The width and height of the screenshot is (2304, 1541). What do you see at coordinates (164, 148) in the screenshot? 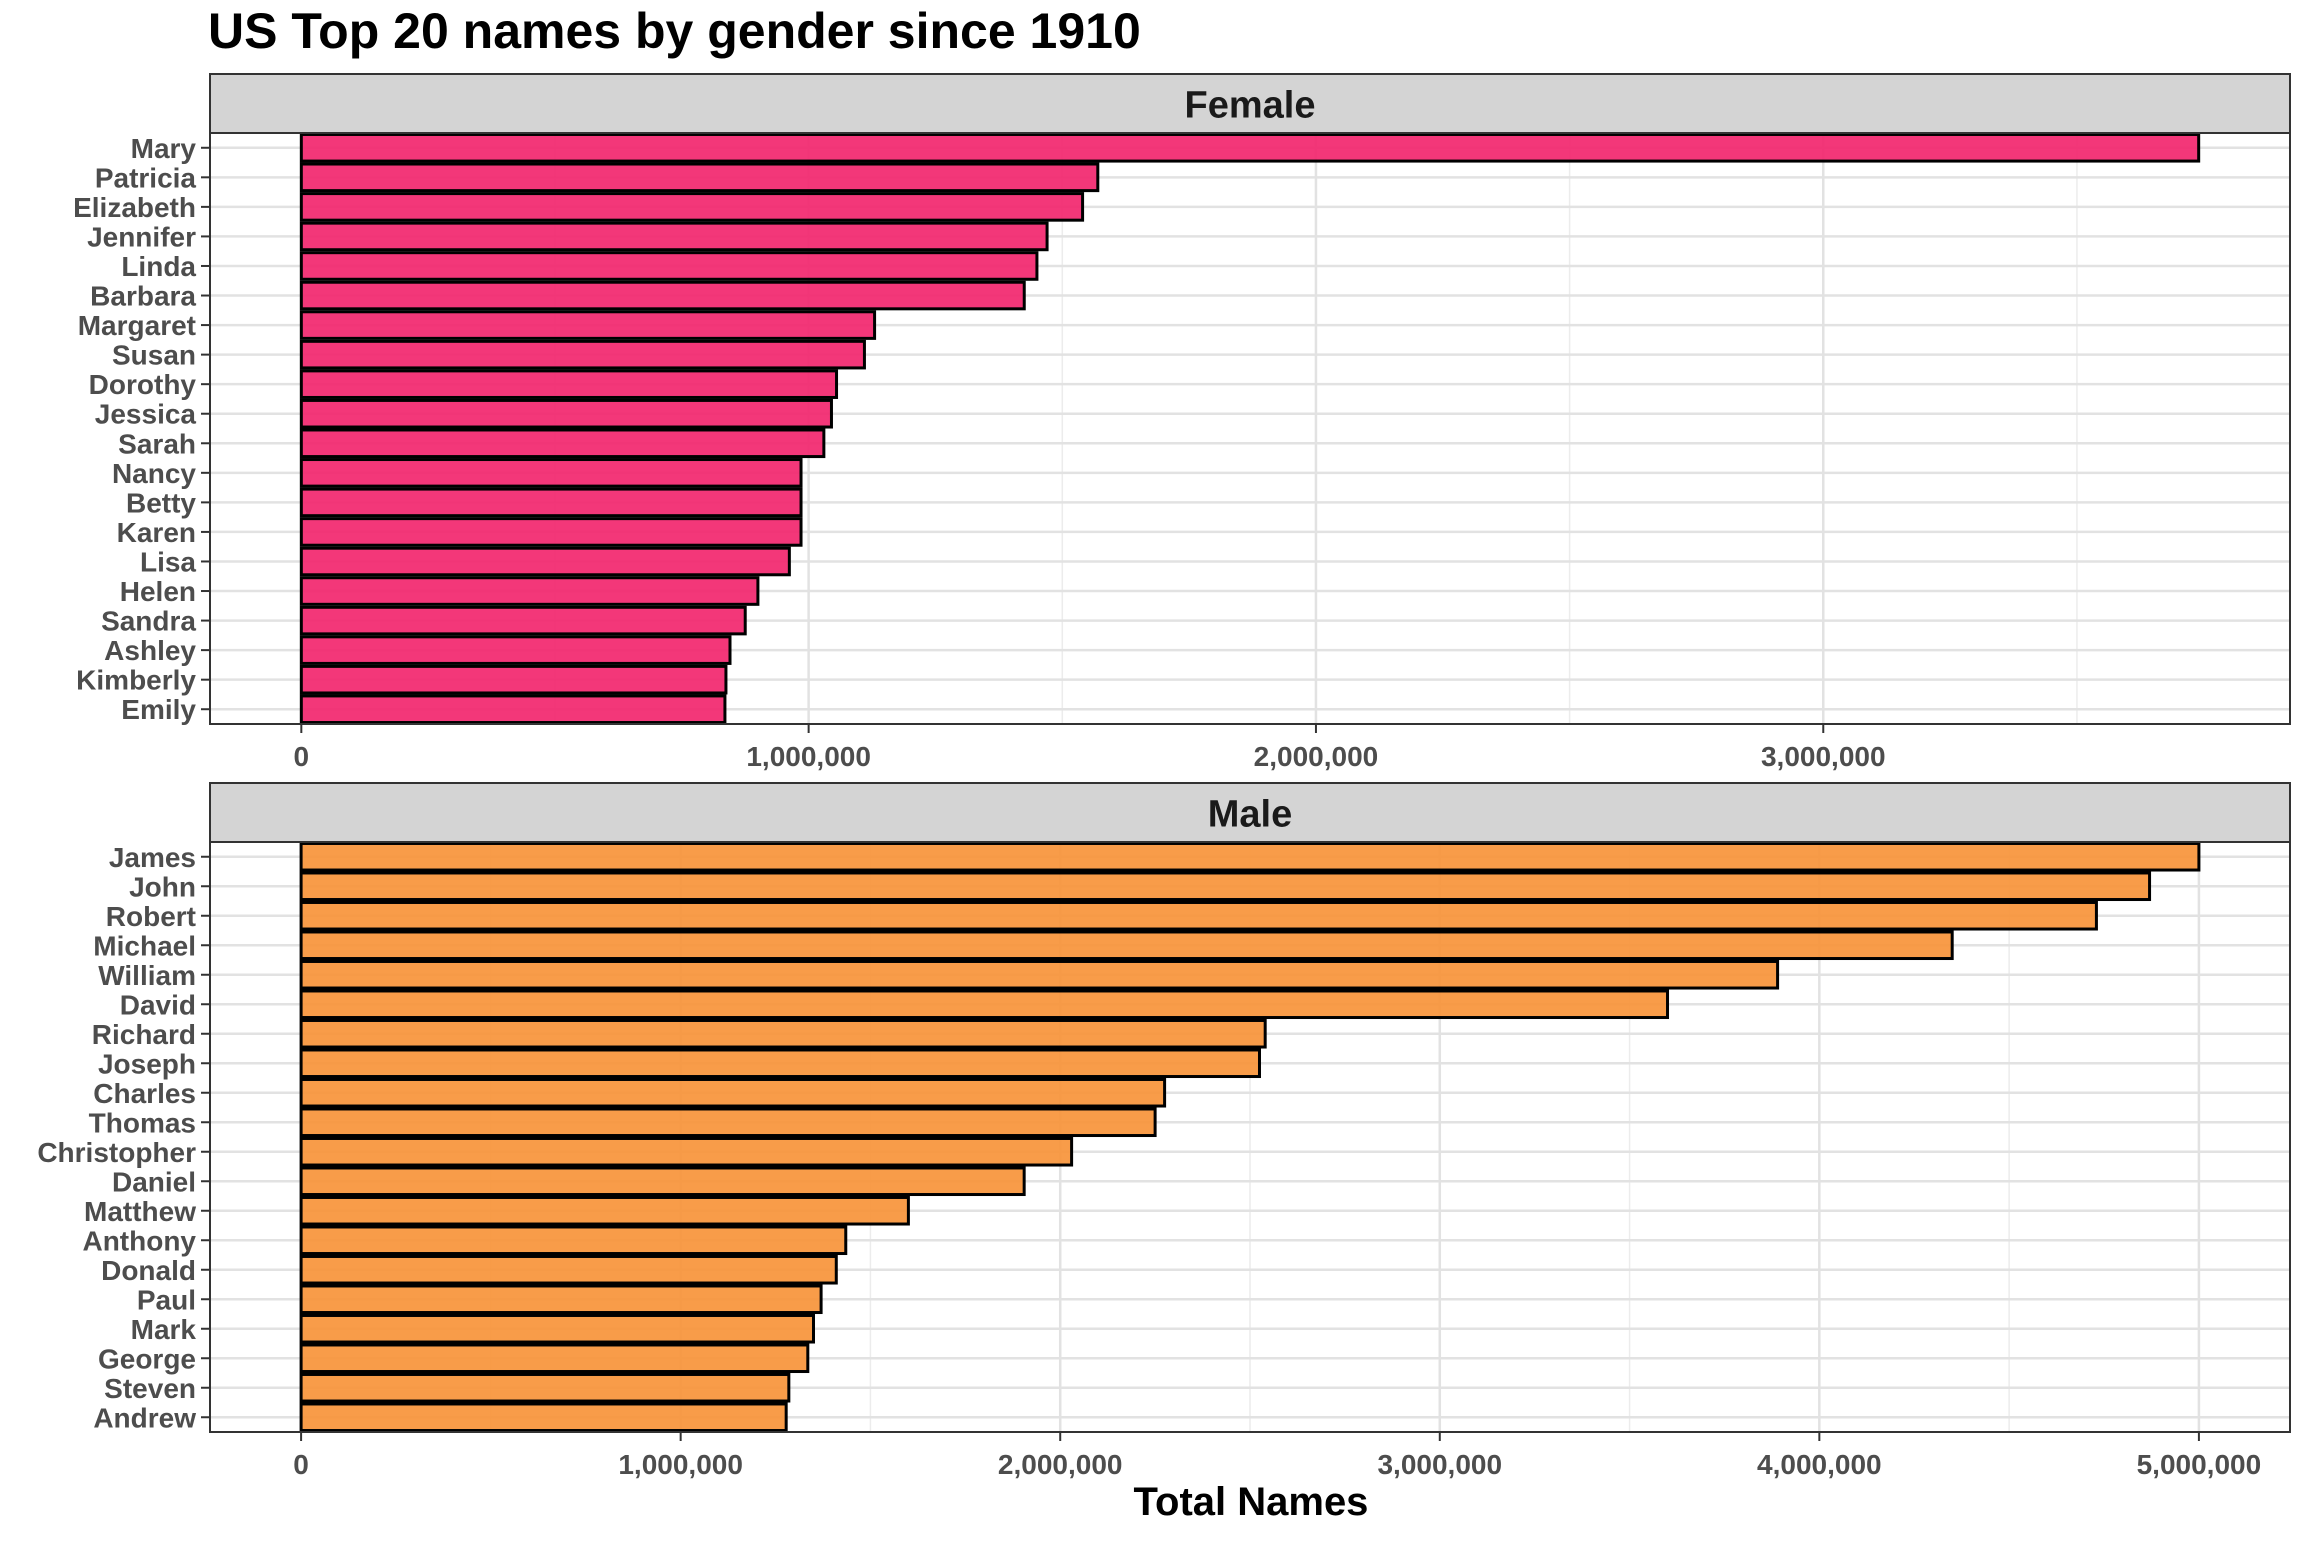
I see `y-tick-label: Mary` at bounding box center [164, 148].